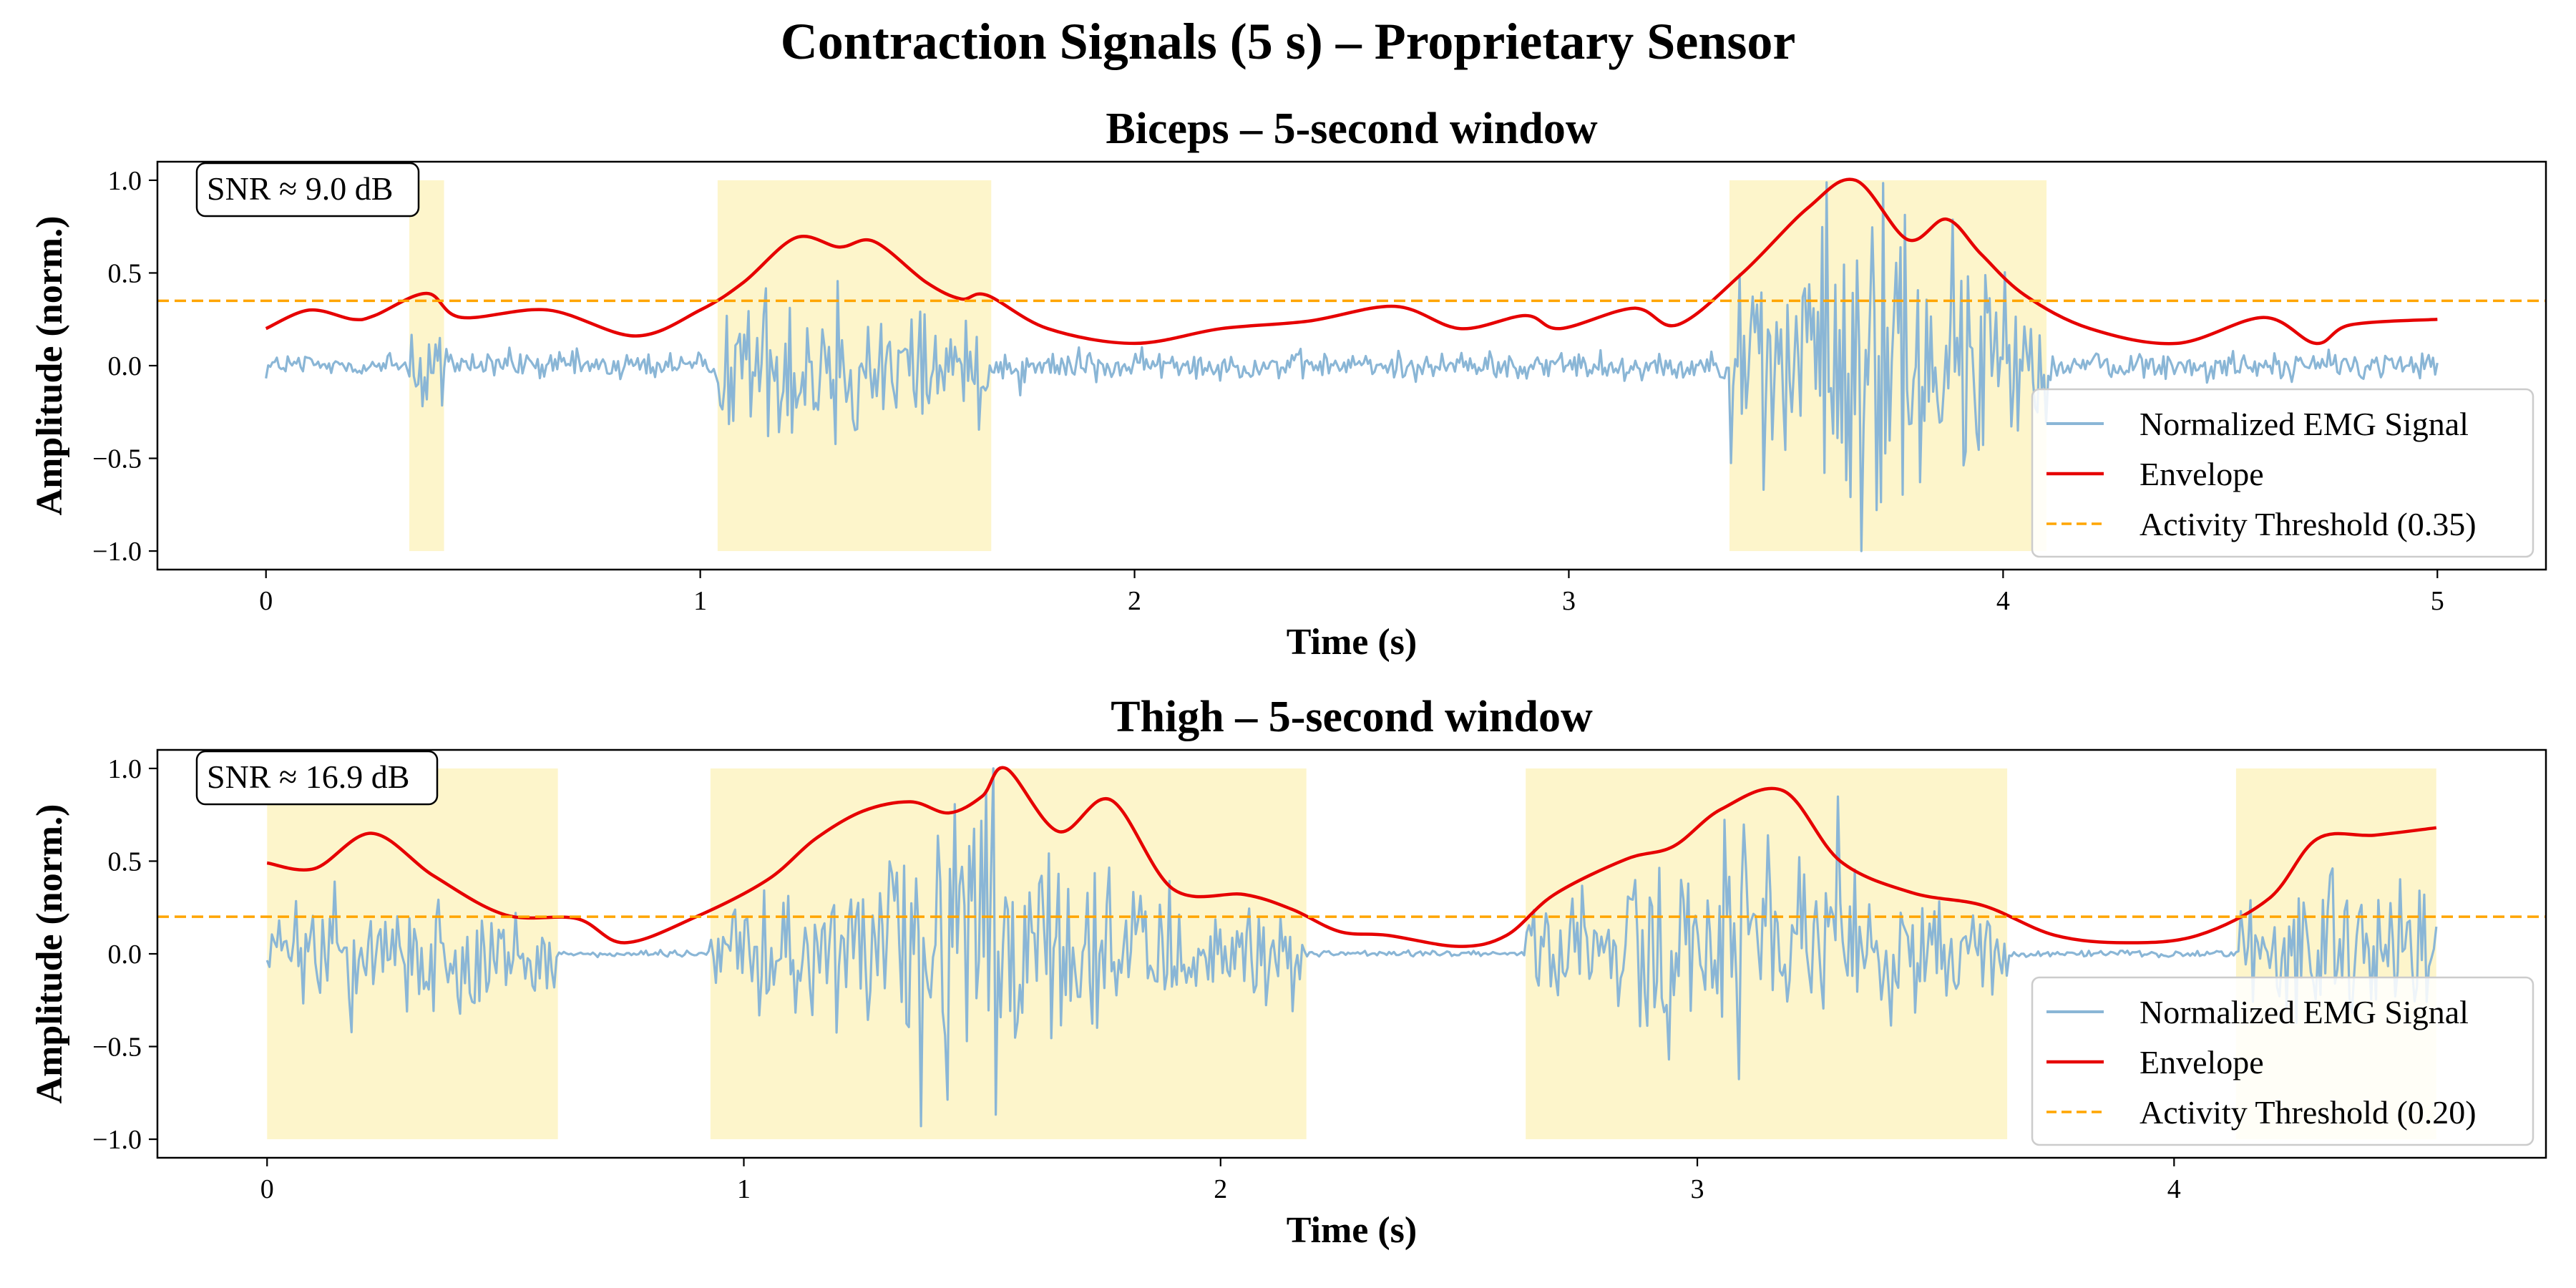  What do you see at coordinates (300, 188) in the screenshot?
I see `snr-annotation: SNR ≈ 9.0 dB` at bounding box center [300, 188].